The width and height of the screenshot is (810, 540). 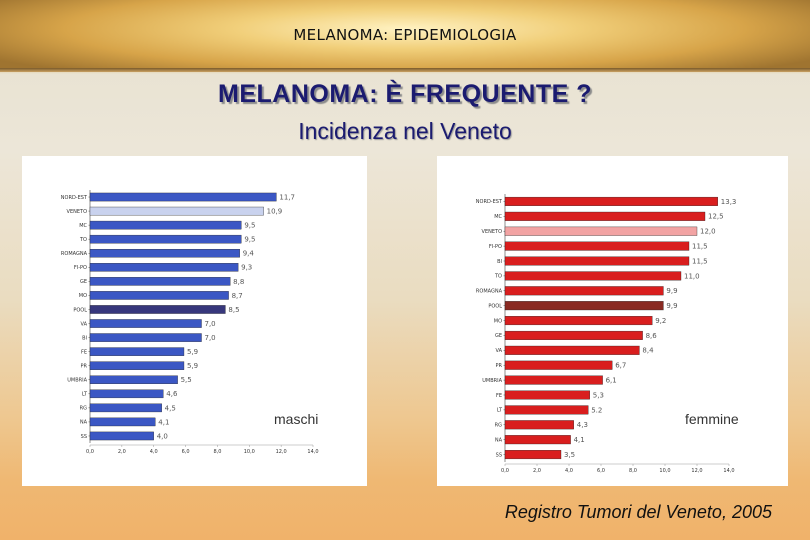 I want to click on value-label: 5,3, so click(x=598, y=395).